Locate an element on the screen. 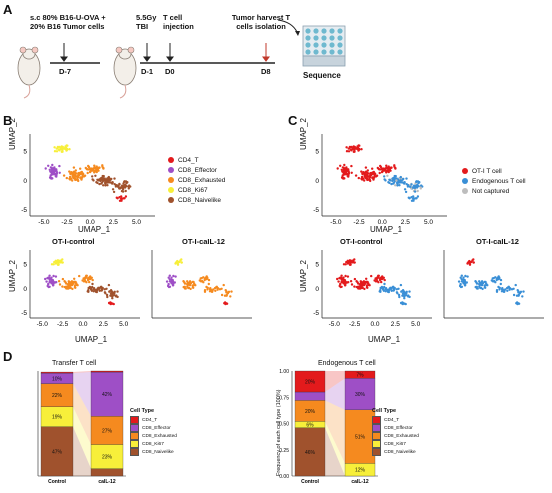  ot-cail12-title-b: OT-I-caIL-12 is located at coordinates (203, 241).